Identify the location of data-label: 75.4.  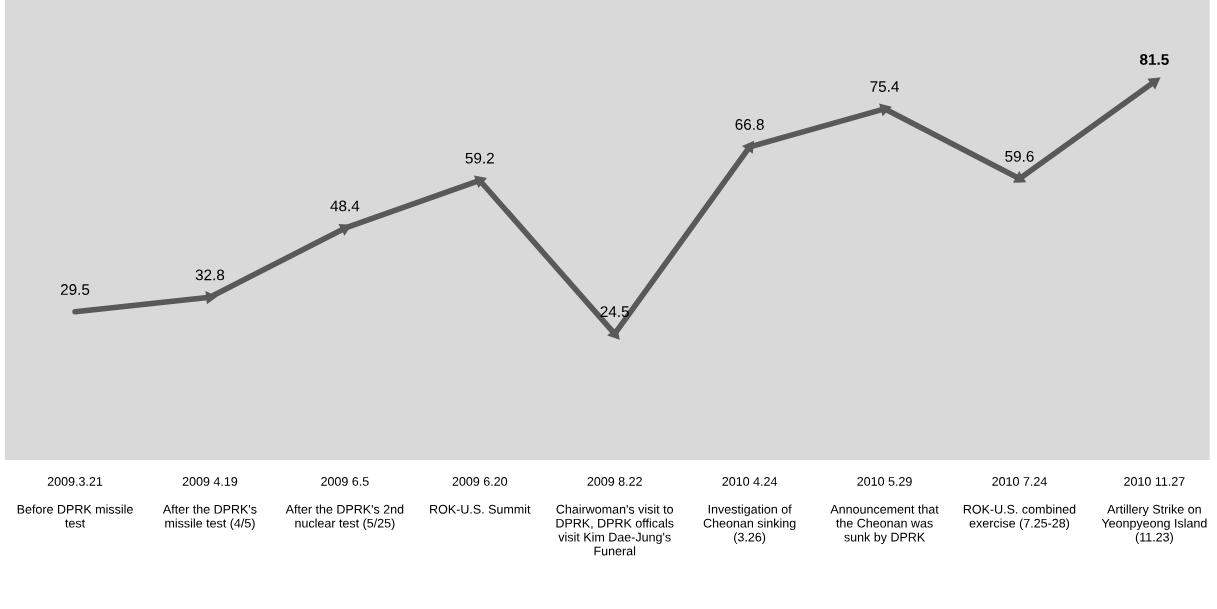
(884, 86).